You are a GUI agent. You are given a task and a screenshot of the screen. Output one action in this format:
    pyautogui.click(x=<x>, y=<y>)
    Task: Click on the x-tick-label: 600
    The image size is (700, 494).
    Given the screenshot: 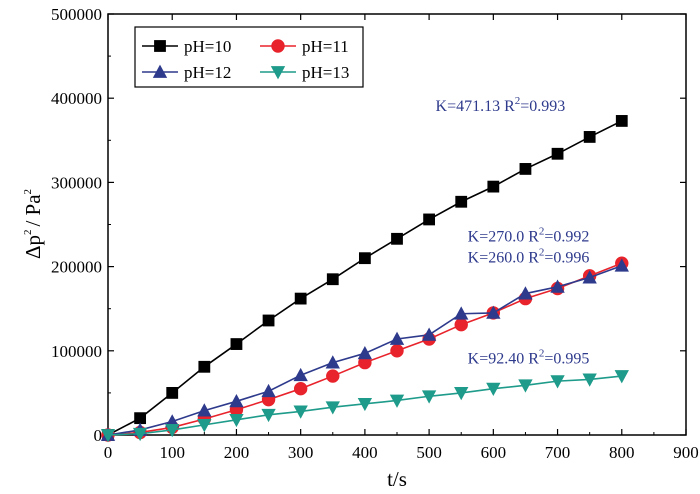 What is the action you would take?
    pyautogui.click(x=494, y=452)
    